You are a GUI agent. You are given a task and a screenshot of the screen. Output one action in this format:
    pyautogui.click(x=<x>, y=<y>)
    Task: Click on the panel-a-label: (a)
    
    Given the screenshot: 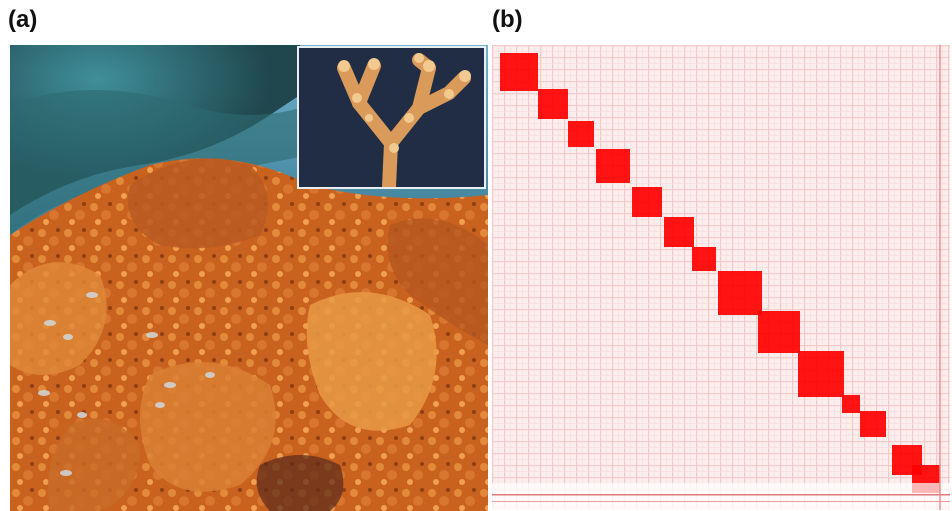 What is the action you would take?
    pyautogui.click(x=23, y=19)
    